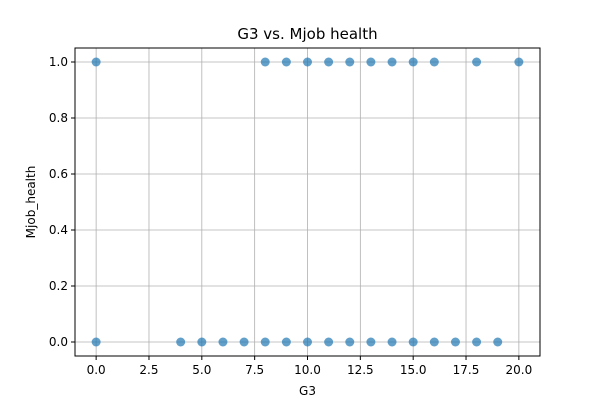 The image size is (600, 400). What do you see at coordinates (519, 370) in the screenshot?
I see `x-tick-label: 20.0` at bounding box center [519, 370].